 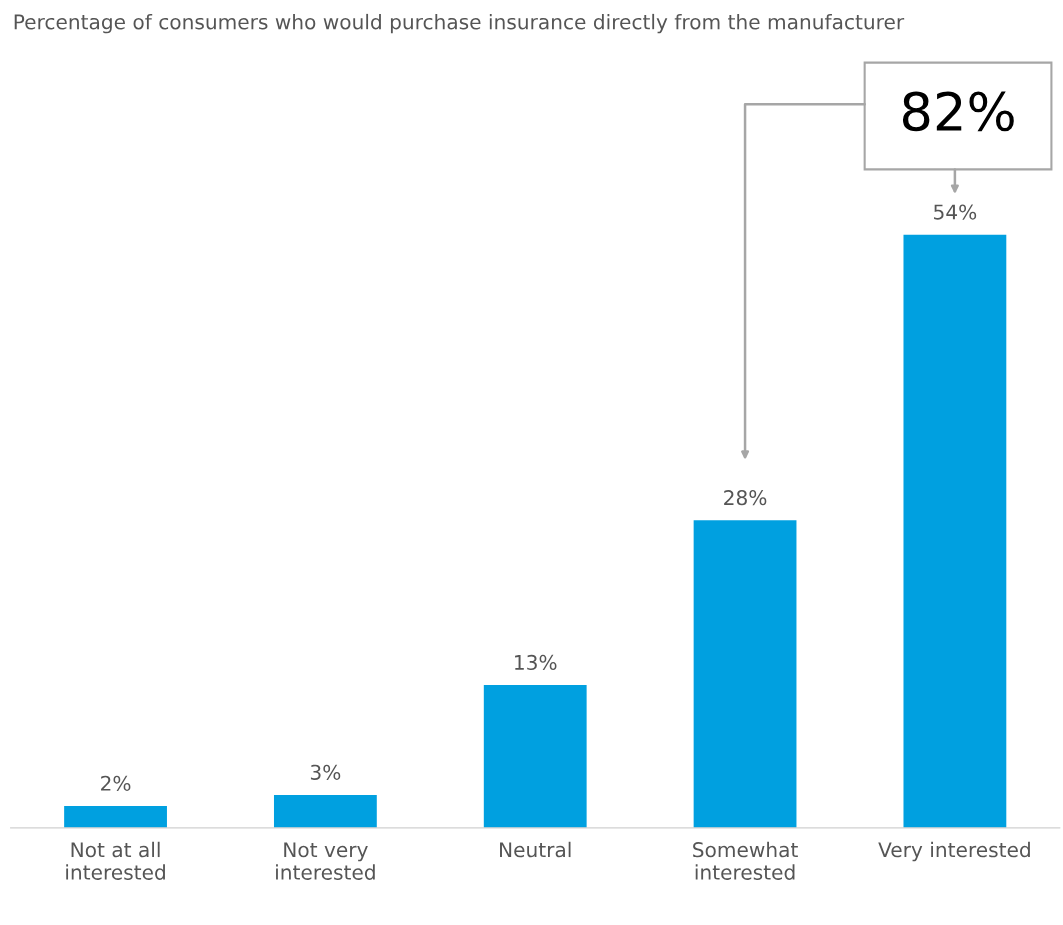 I want to click on x-tick-label: Very interested, so click(x=954, y=851).